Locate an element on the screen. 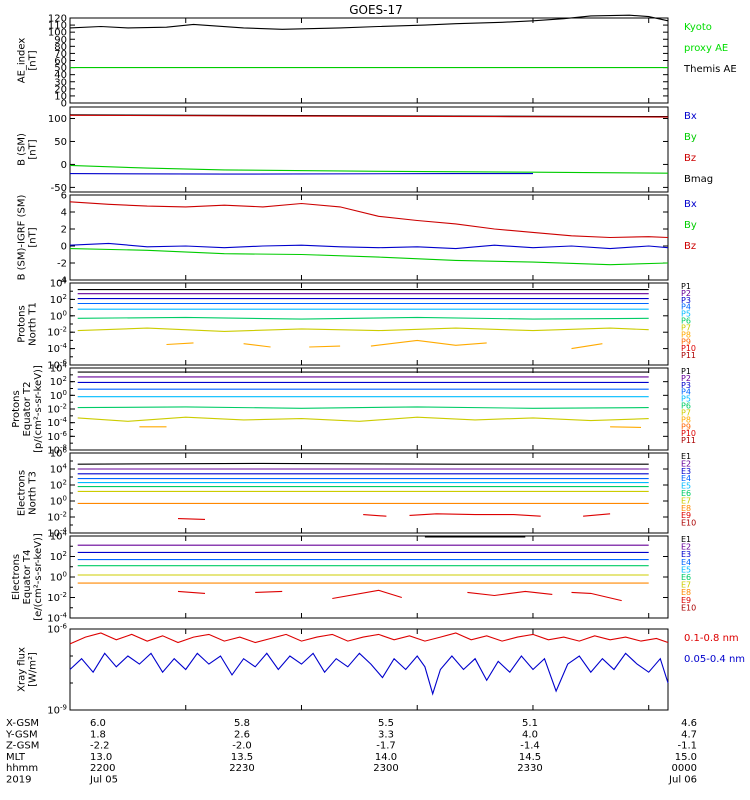 The image size is (750, 800). legend-entry: P6 is located at coordinates (686, 321).